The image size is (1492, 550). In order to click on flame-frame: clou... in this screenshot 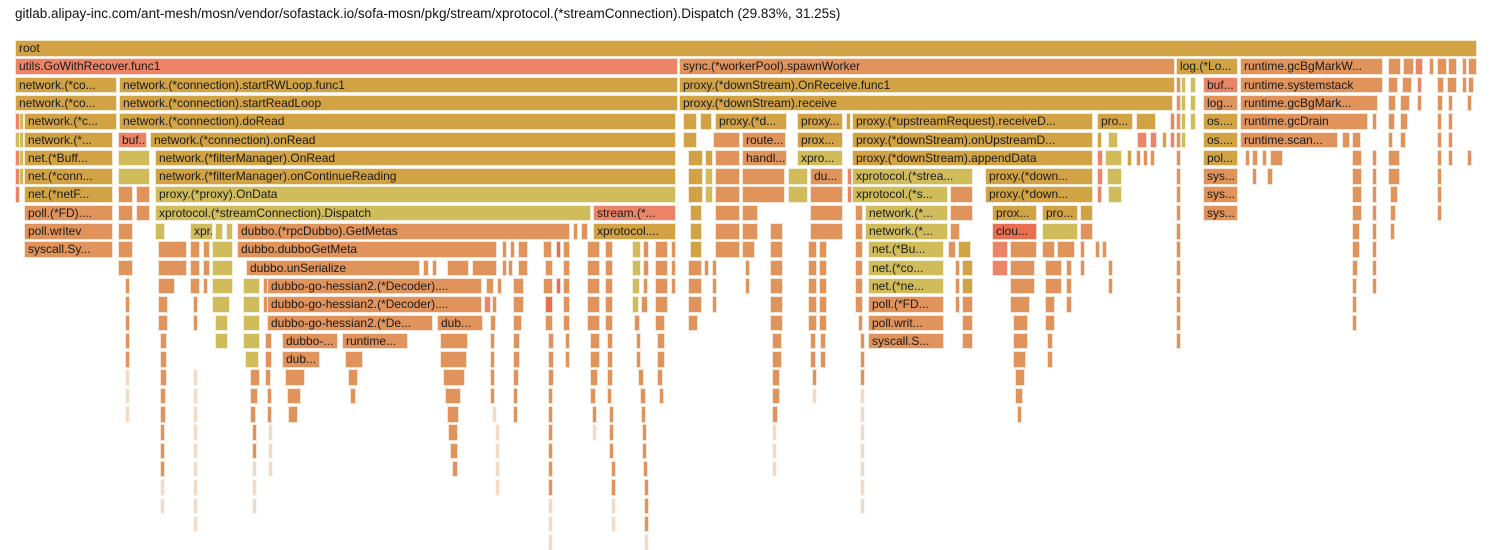, I will do `click(1014, 231)`.